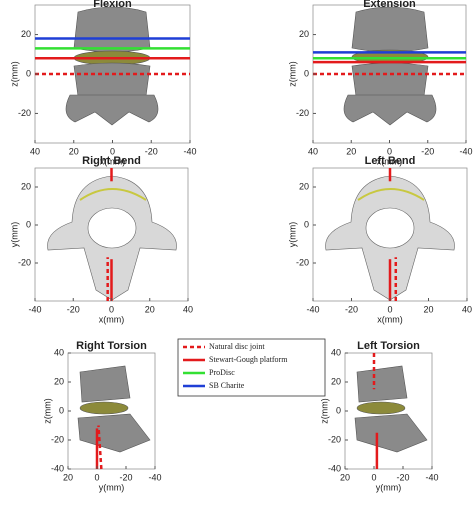 Image resolution: width=474 pixels, height=507 pixels. I want to click on vertebra-extension, so click(390, 66).